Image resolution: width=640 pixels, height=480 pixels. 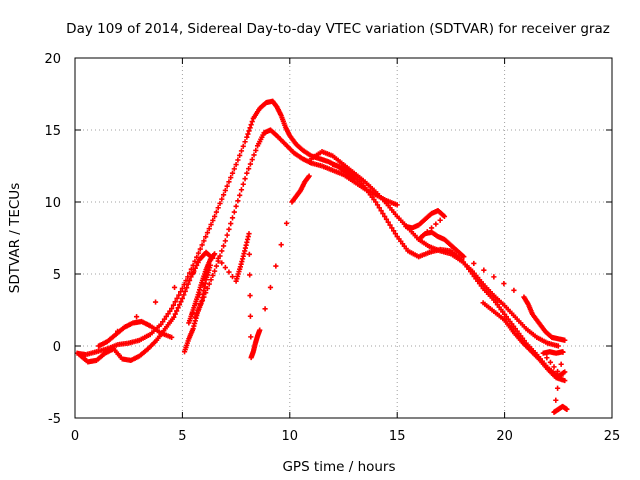 I want to click on x-tick-label: 15, so click(x=397, y=436).